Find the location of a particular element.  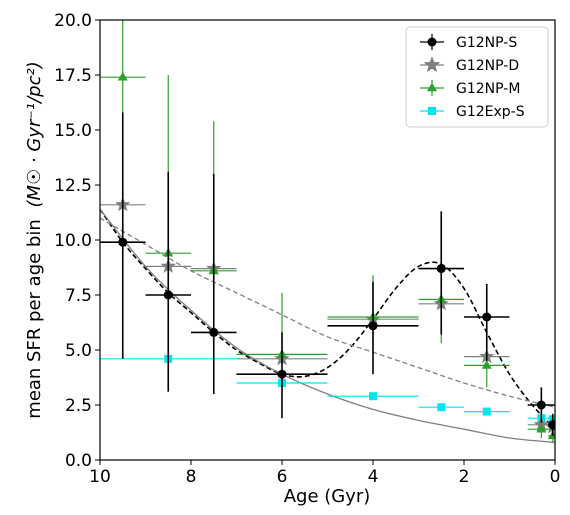

legend-entry: G12NP-S is located at coordinates (468, 42).